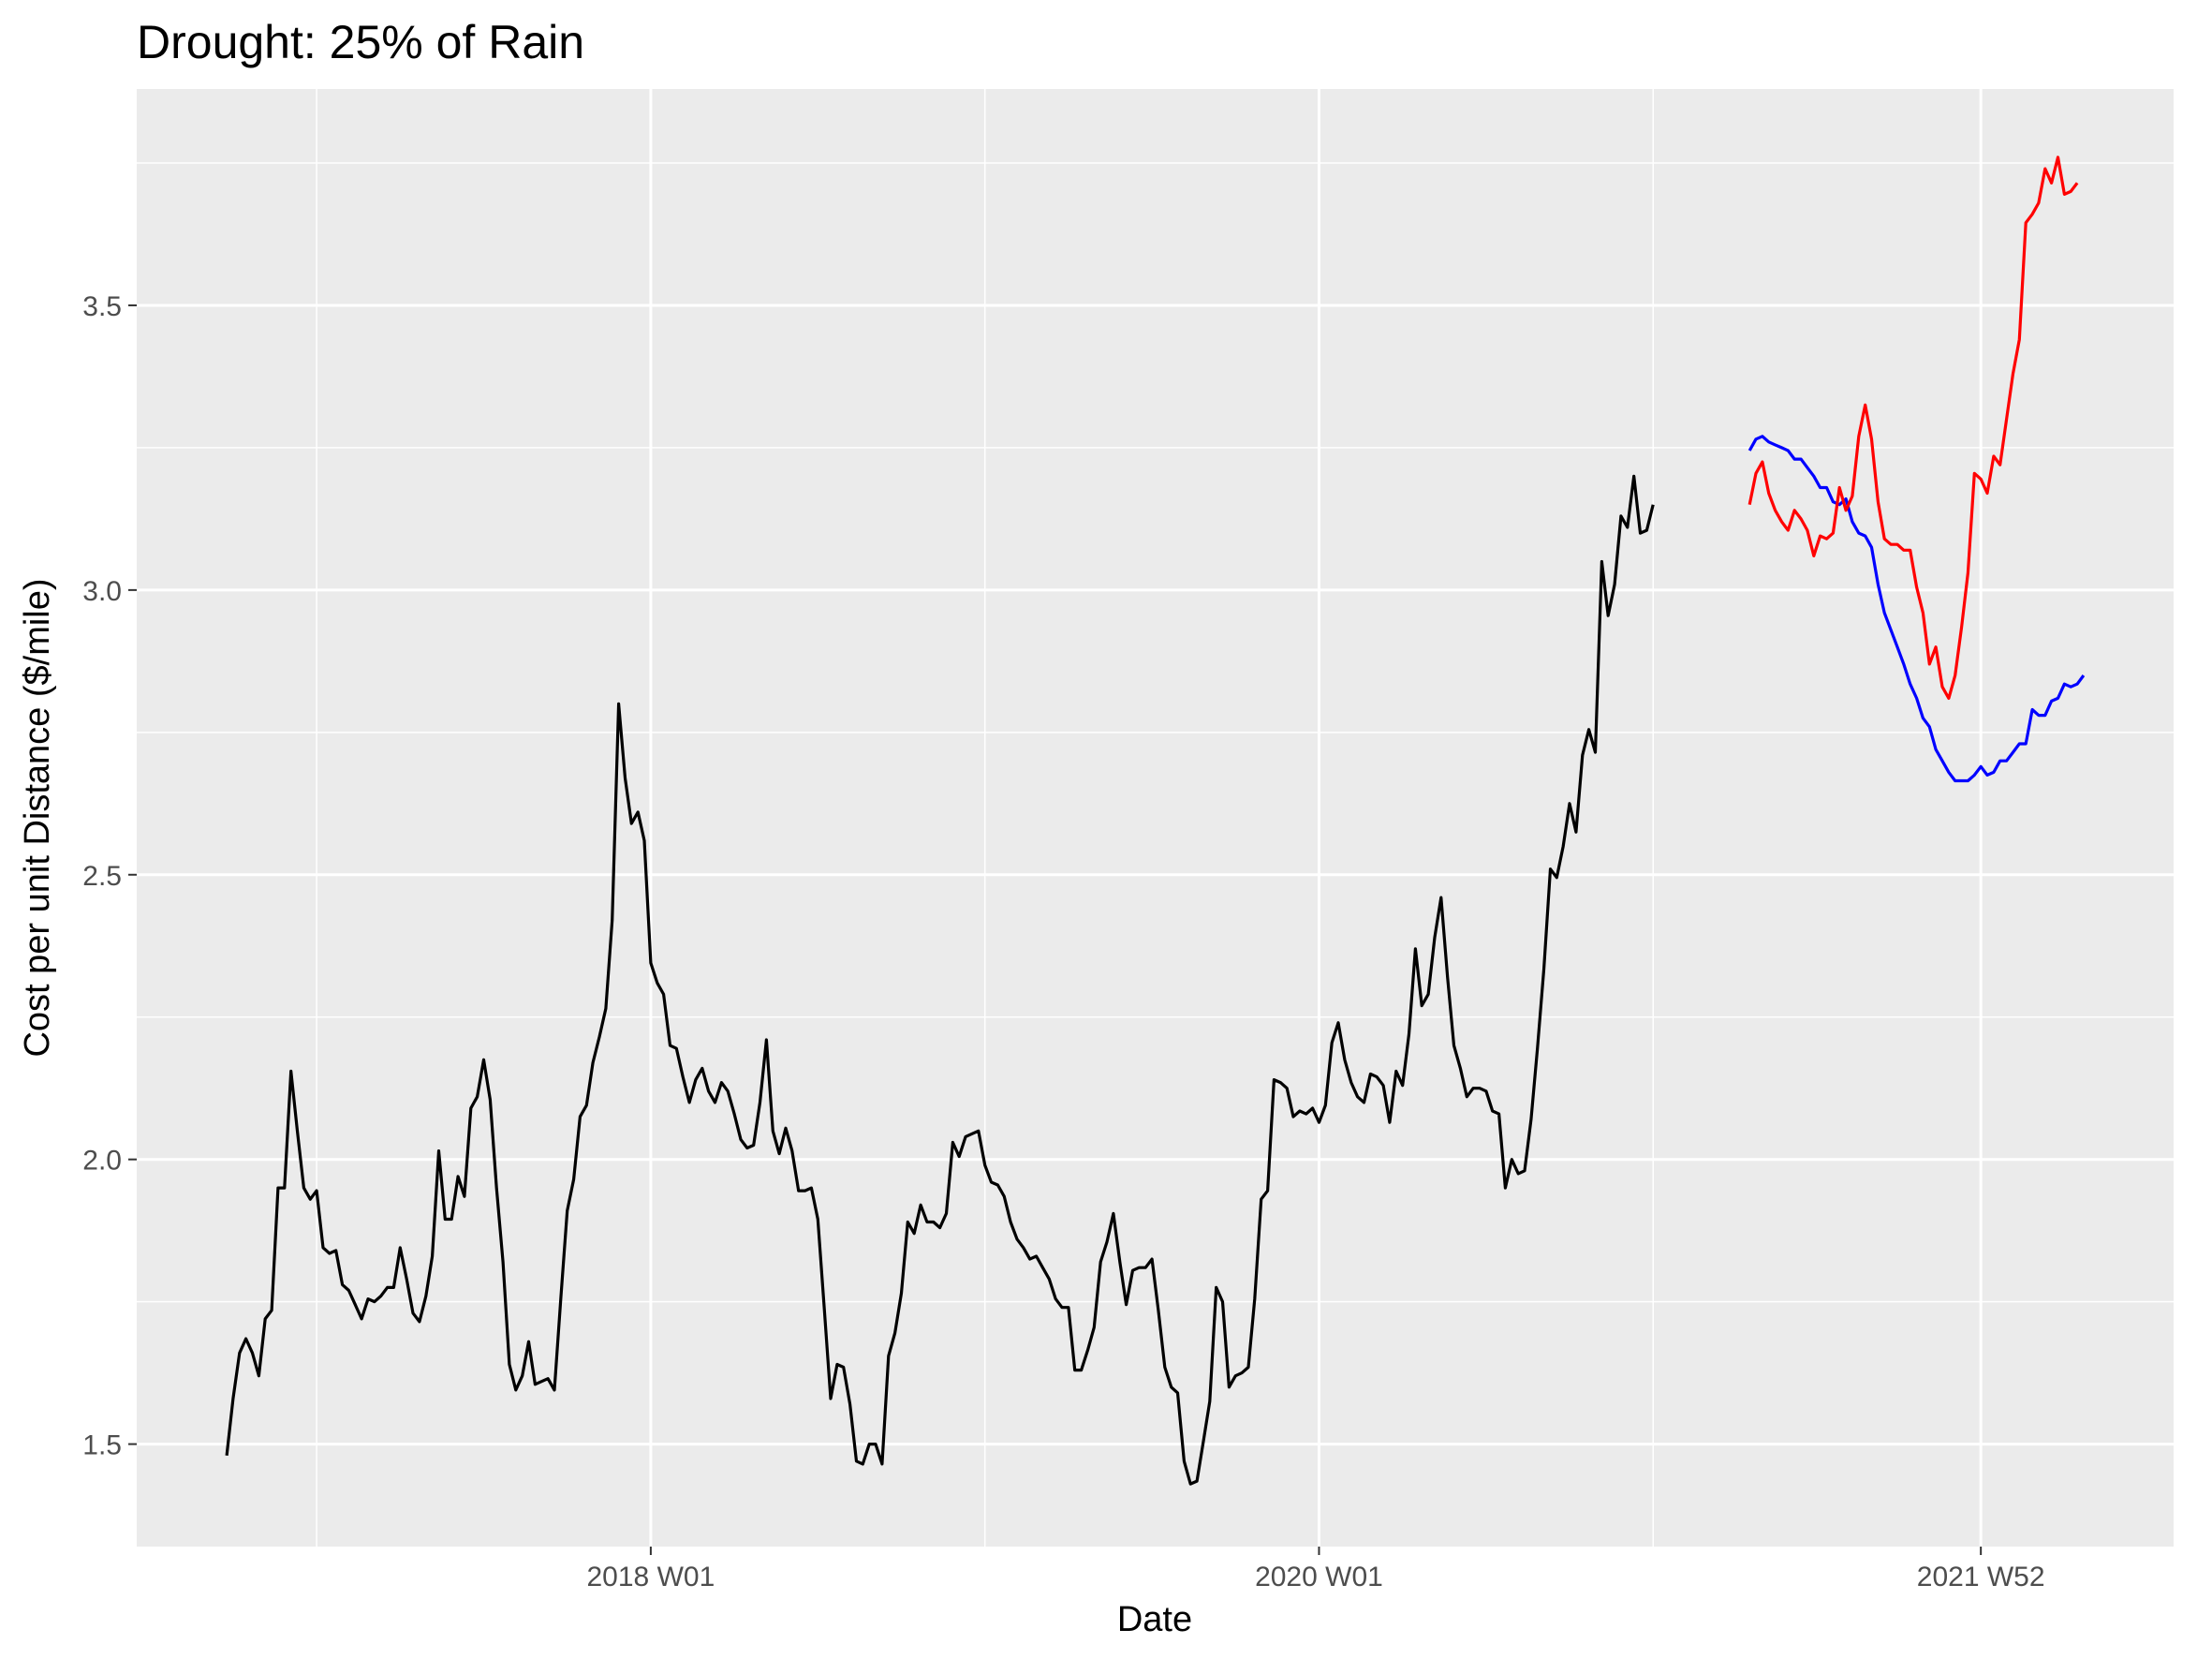 This screenshot has height=1659, width=2212. I want to click on y-axis: 1.5 2.0 2.5 3.0 3.5, so click(109, 876).